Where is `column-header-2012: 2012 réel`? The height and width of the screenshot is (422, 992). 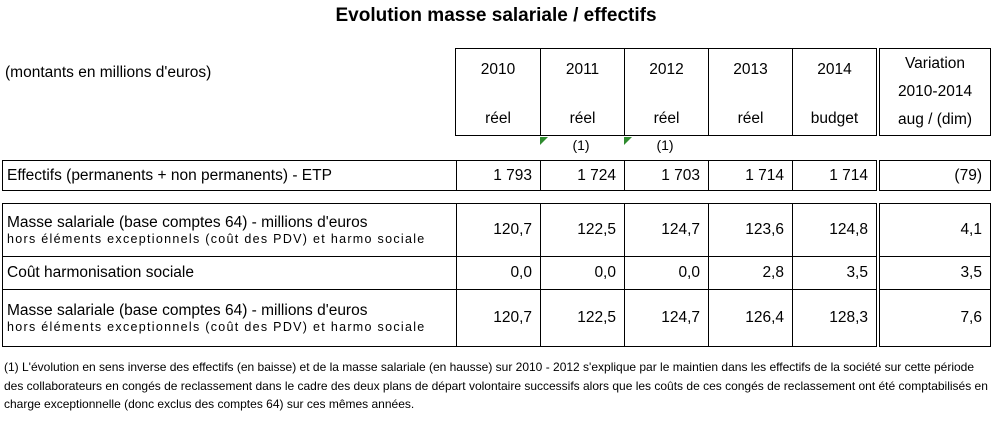 column-header-2012: 2012 réel is located at coordinates (666, 92).